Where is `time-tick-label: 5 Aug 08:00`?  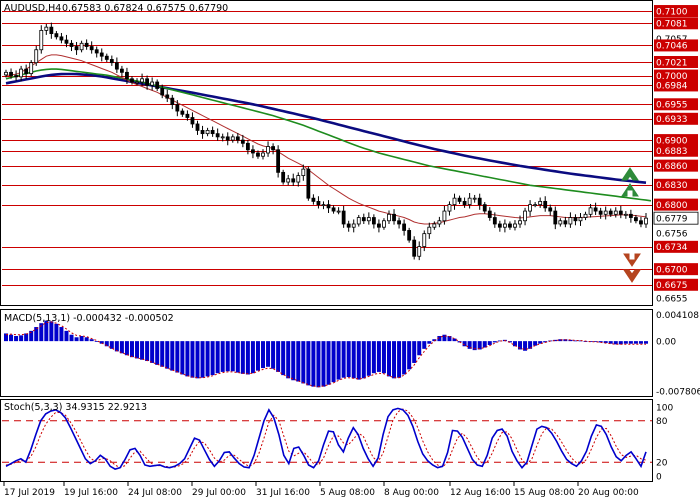 time-tick-label: 5 Aug 08:00 is located at coordinates (347, 493).